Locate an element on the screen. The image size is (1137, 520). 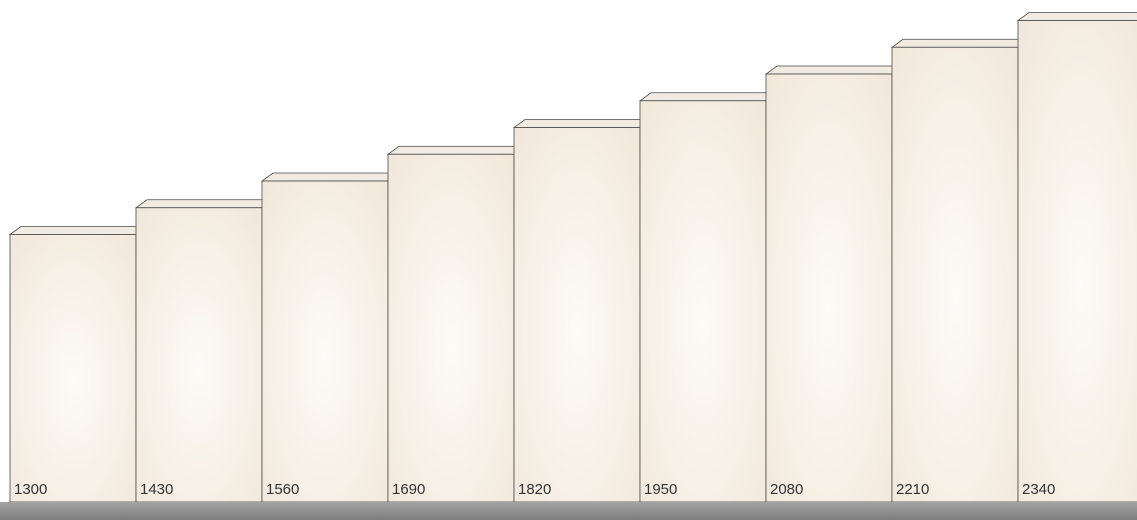
bar-value-label: 1430 is located at coordinates (156, 489).